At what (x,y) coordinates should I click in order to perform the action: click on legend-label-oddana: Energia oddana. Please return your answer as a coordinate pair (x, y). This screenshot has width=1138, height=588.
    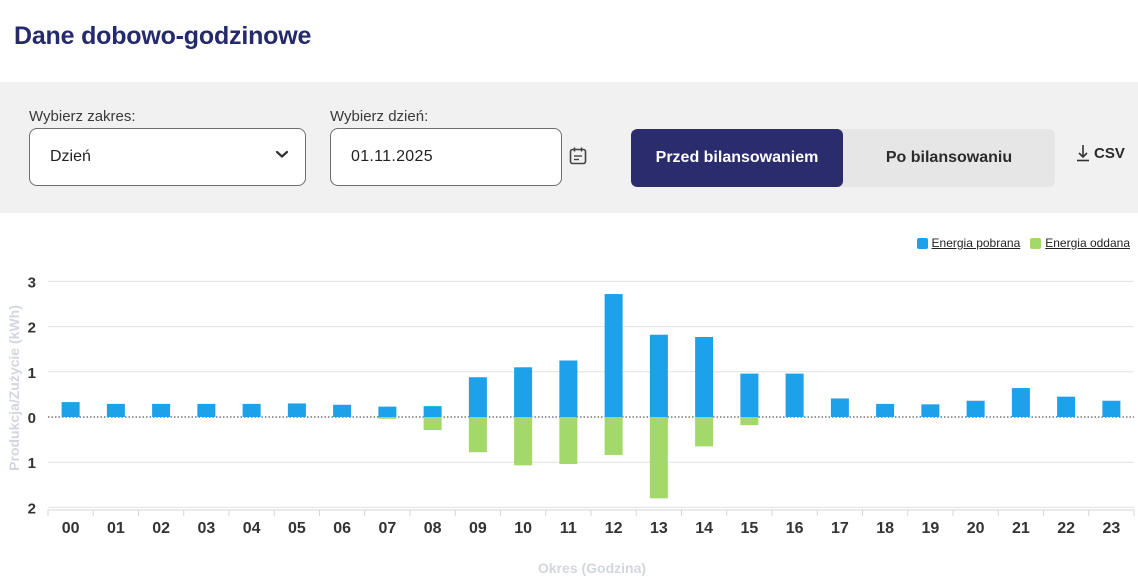
    Looking at the image, I should click on (1087, 243).